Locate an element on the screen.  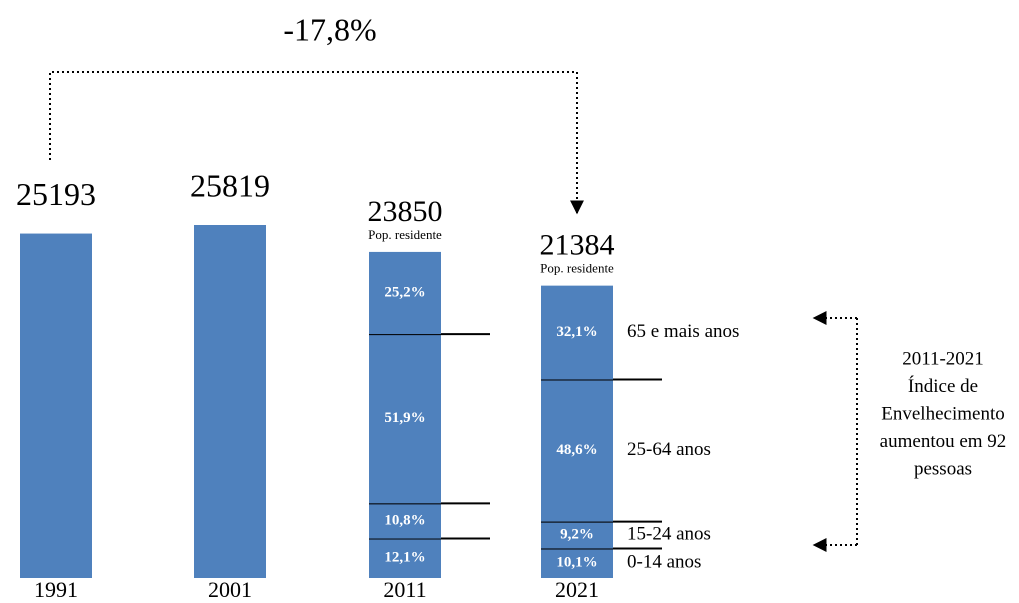
value-label: 25819 is located at coordinates (230, 185).